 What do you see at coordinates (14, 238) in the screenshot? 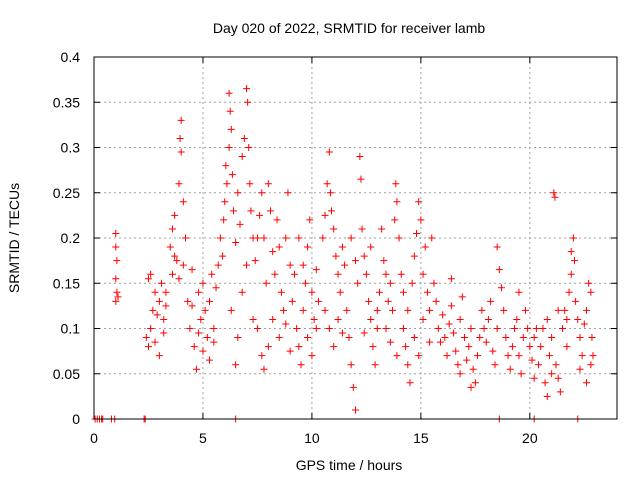
I see `y-axis-label: SRMTID / TECUs` at bounding box center [14, 238].